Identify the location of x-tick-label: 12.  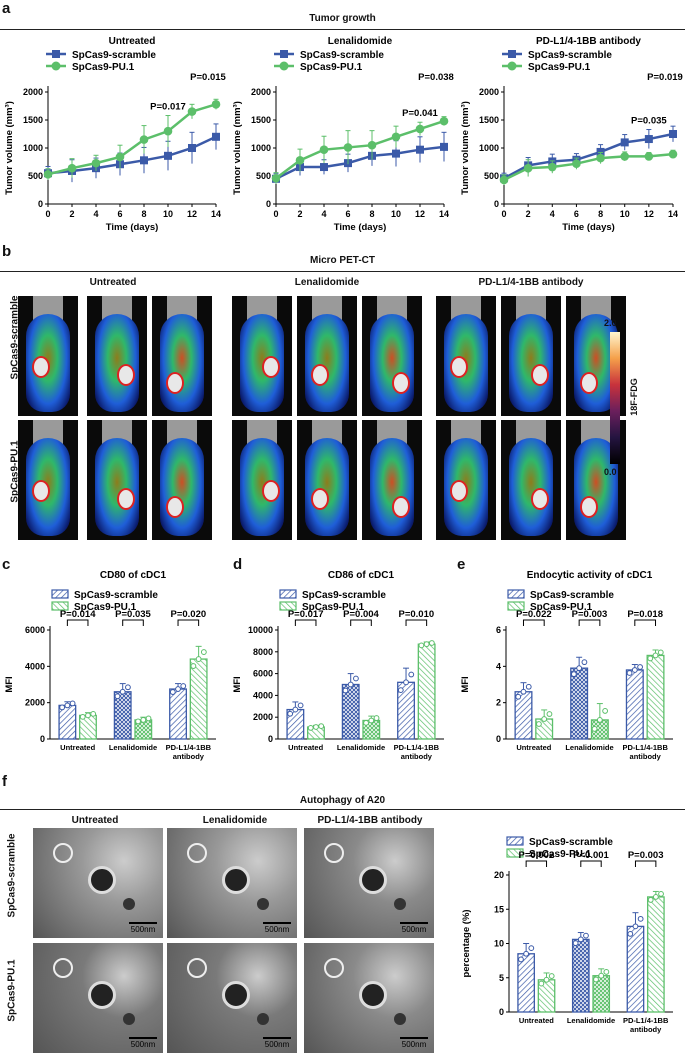
(420, 214).